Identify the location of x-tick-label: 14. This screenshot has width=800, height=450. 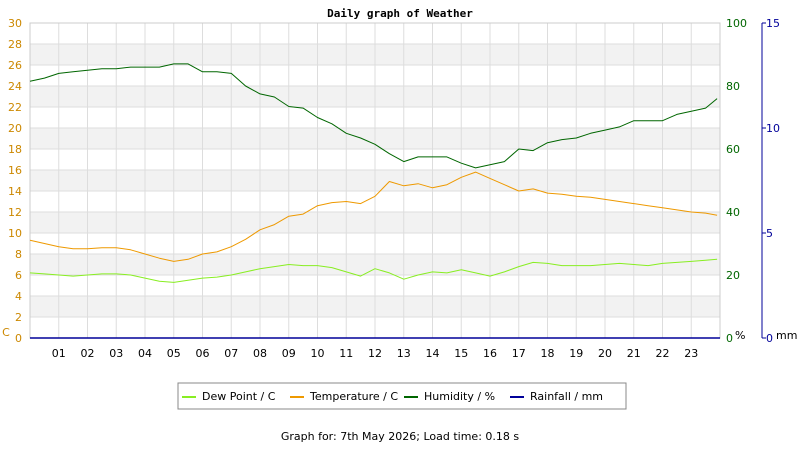
(433, 353).